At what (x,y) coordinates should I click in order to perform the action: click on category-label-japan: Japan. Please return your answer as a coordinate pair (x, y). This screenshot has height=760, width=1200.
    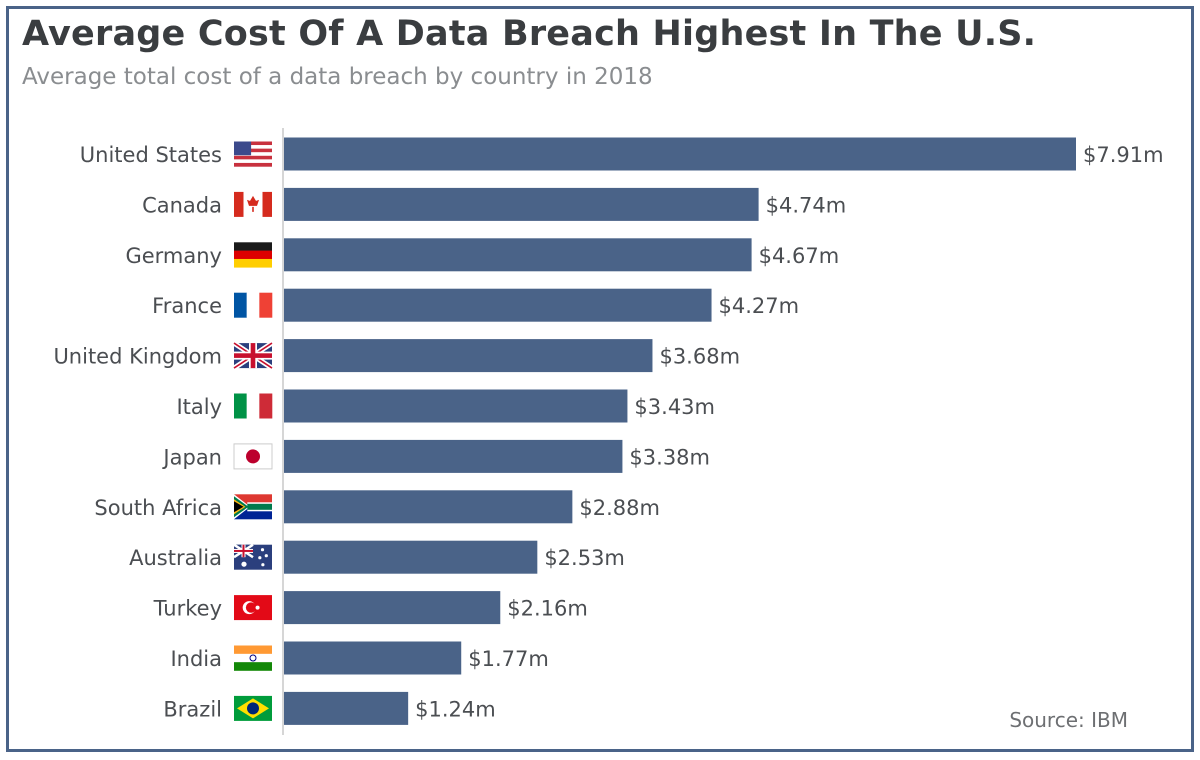
    Looking at the image, I should click on (191, 457).